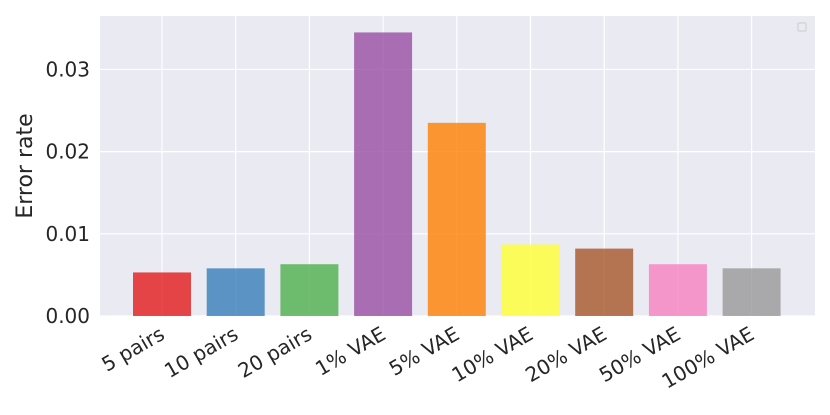 This screenshot has width=830, height=415. What do you see at coordinates (802, 27) in the screenshot?
I see `legend-box` at bounding box center [802, 27].